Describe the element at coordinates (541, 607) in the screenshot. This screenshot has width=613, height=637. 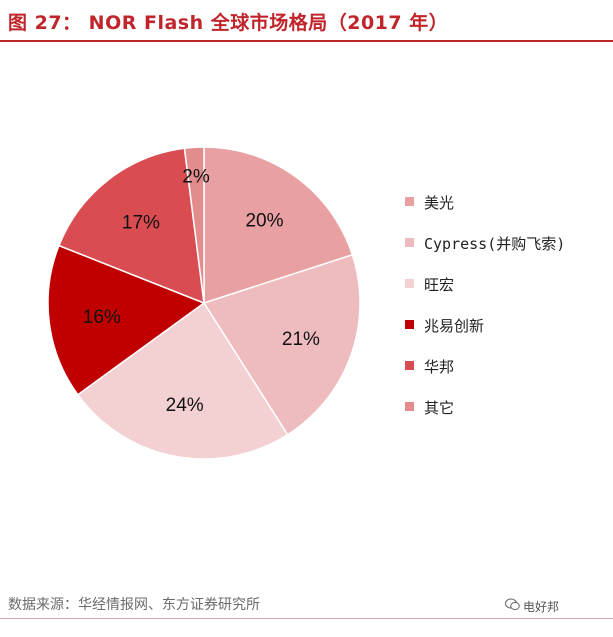
I see `watermark-text: 电好邦` at that location.